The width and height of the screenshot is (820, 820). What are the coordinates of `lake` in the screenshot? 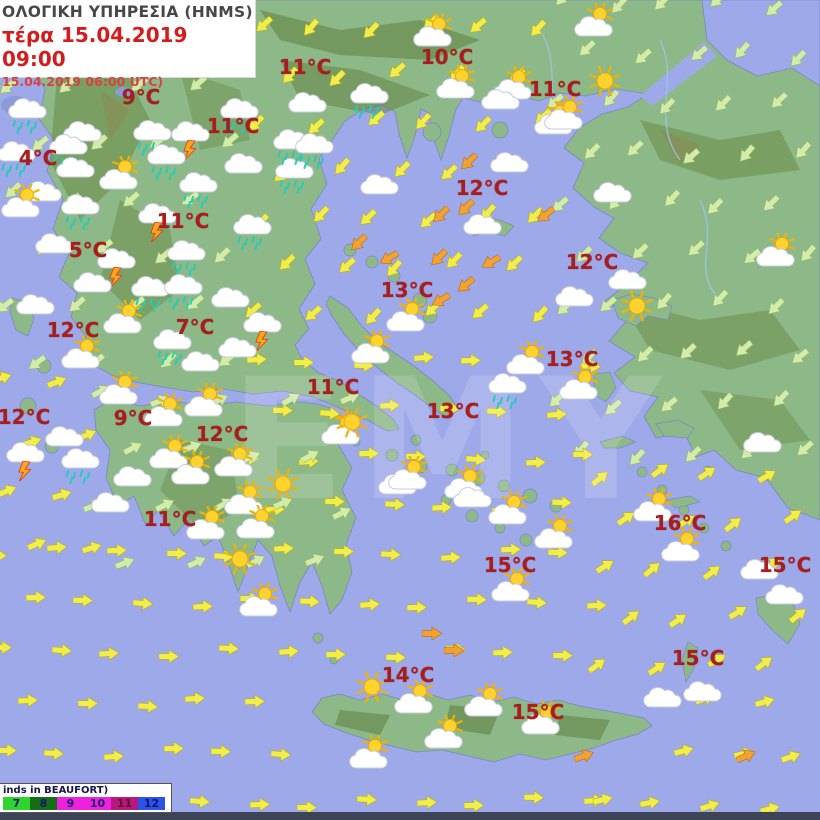 It's located at (125, 92).